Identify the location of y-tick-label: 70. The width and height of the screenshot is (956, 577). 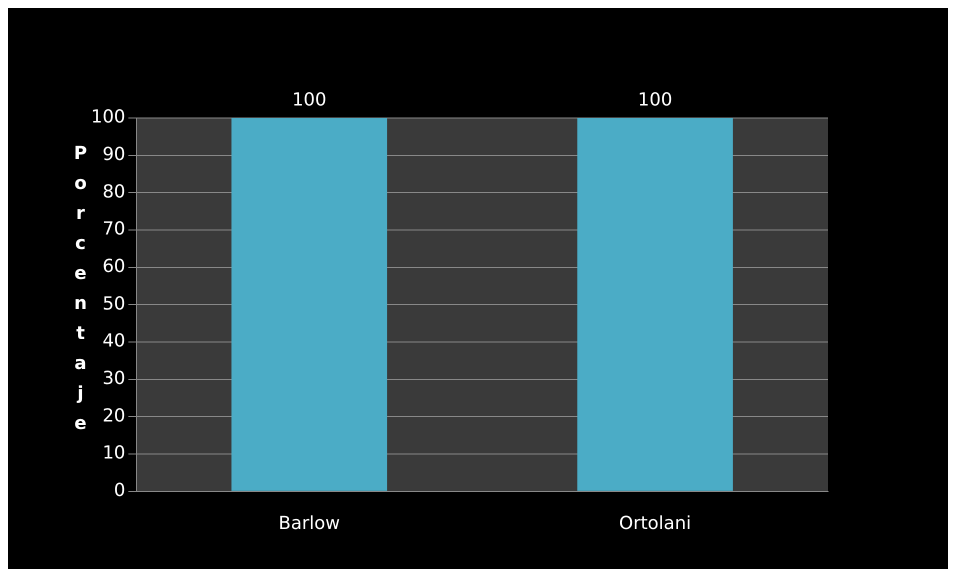
(114, 229).